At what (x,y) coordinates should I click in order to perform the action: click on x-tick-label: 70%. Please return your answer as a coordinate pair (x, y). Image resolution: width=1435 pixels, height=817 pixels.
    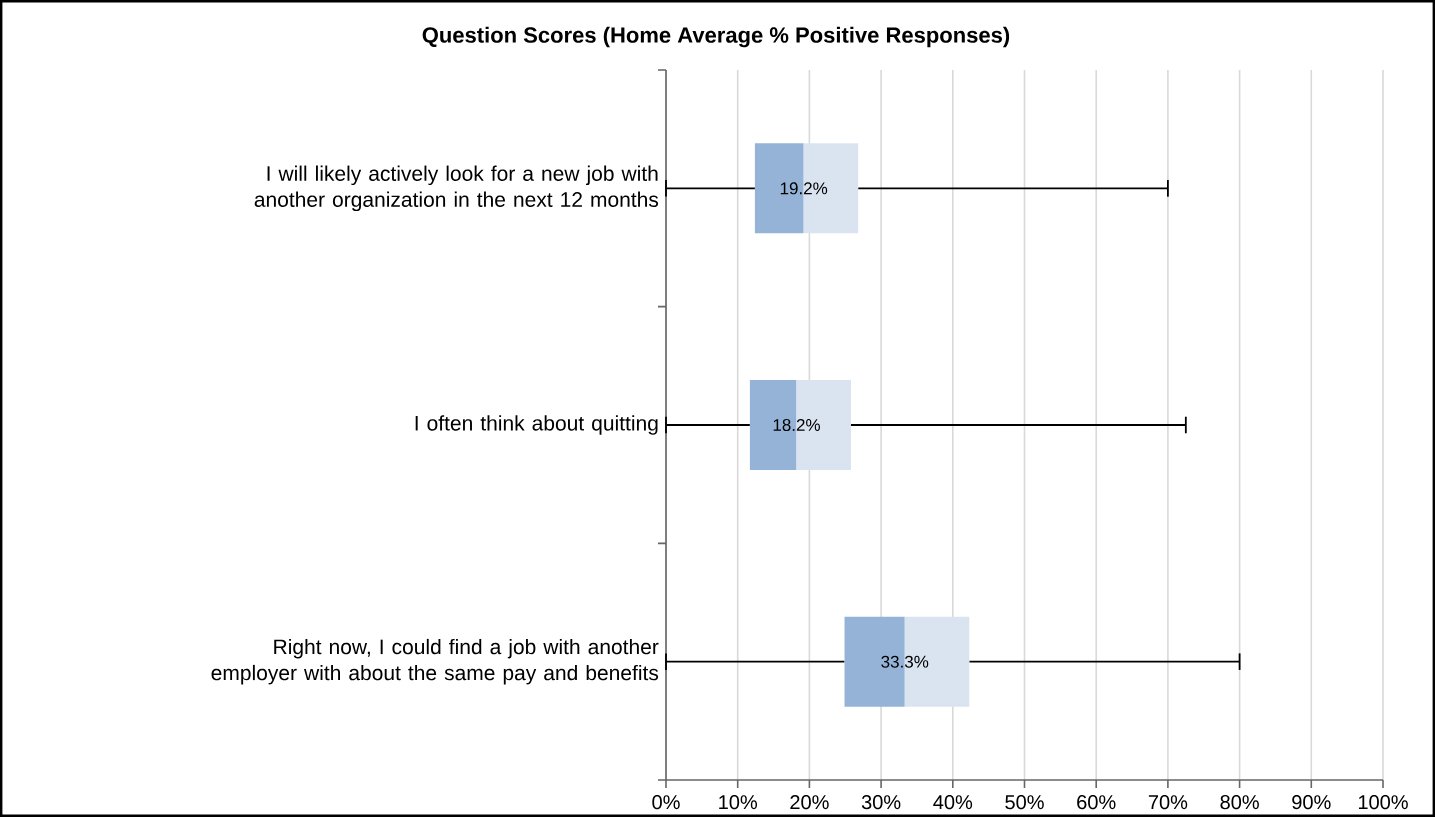
    Looking at the image, I should click on (1168, 802).